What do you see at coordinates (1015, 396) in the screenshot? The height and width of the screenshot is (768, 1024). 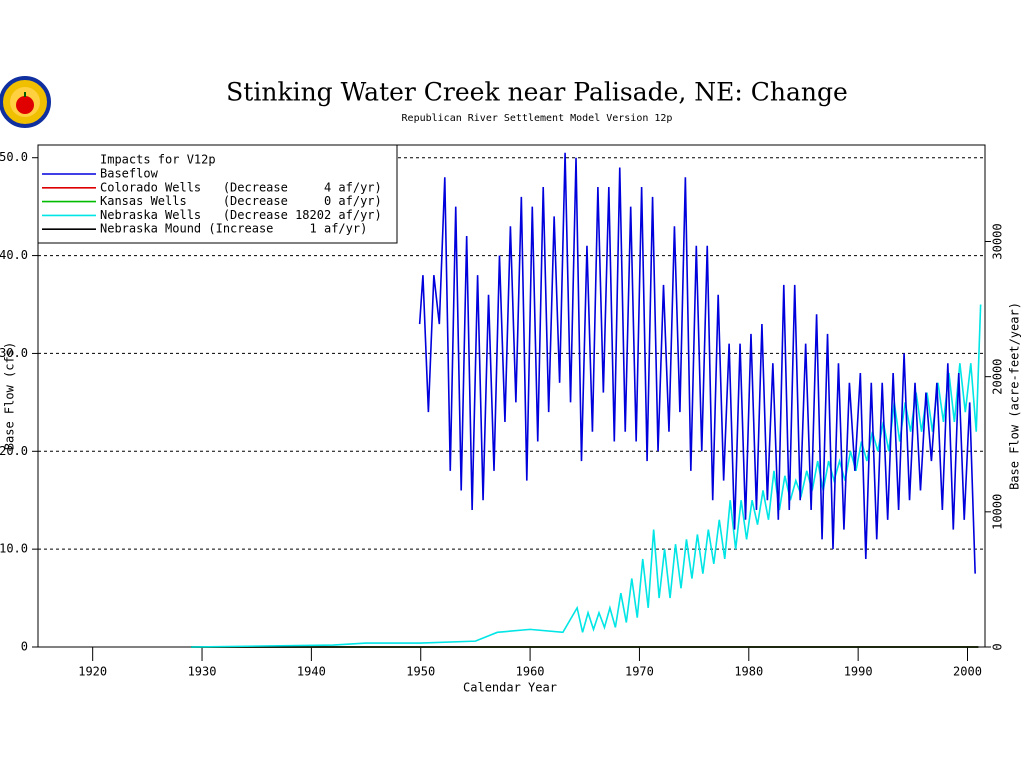 I see `y2-axis-label: Base Flow (acre-feet/year)` at bounding box center [1015, 396].